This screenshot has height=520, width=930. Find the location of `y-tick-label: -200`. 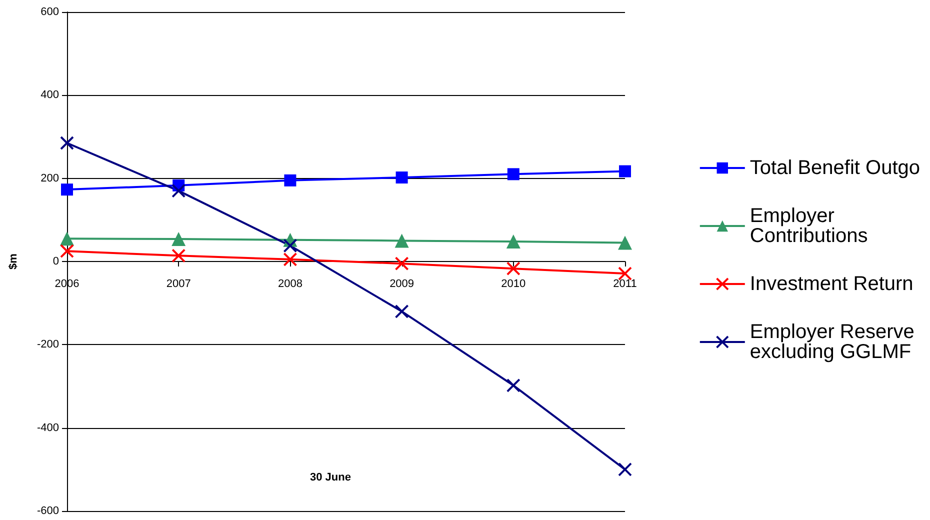

y-tick-label: -200 is located at coordinates (47, 344).